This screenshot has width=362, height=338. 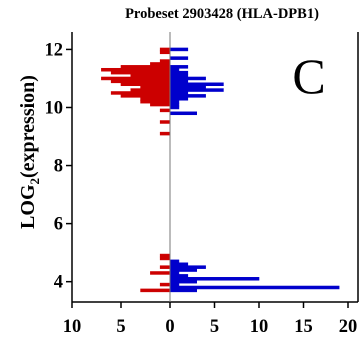 I want to click on x-tick-label: 15, so click(x=303, y=327).